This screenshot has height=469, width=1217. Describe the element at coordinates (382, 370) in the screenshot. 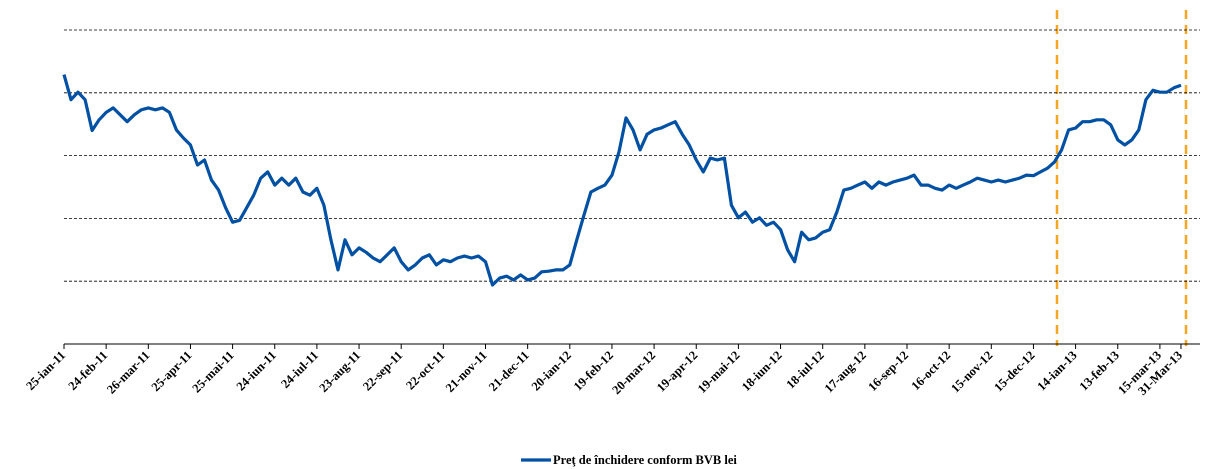

I see `x-tick-label: 22-sep-11` at that location.